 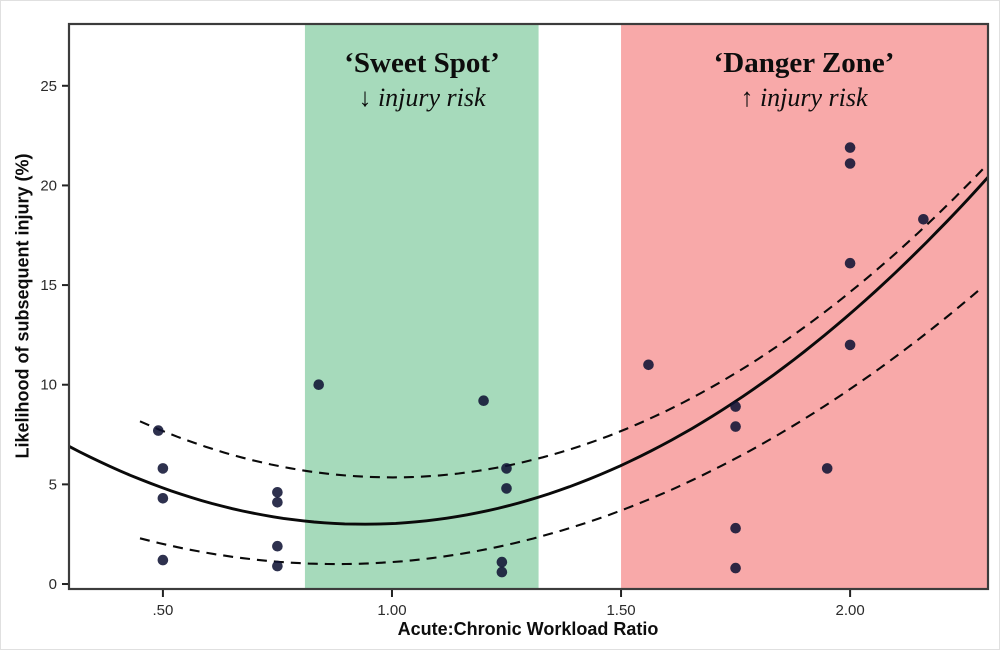 What do you see at coordinates (48, 285) in the screenshot?
I see `y-tick-label: 15` at bounding box center [48, 285].